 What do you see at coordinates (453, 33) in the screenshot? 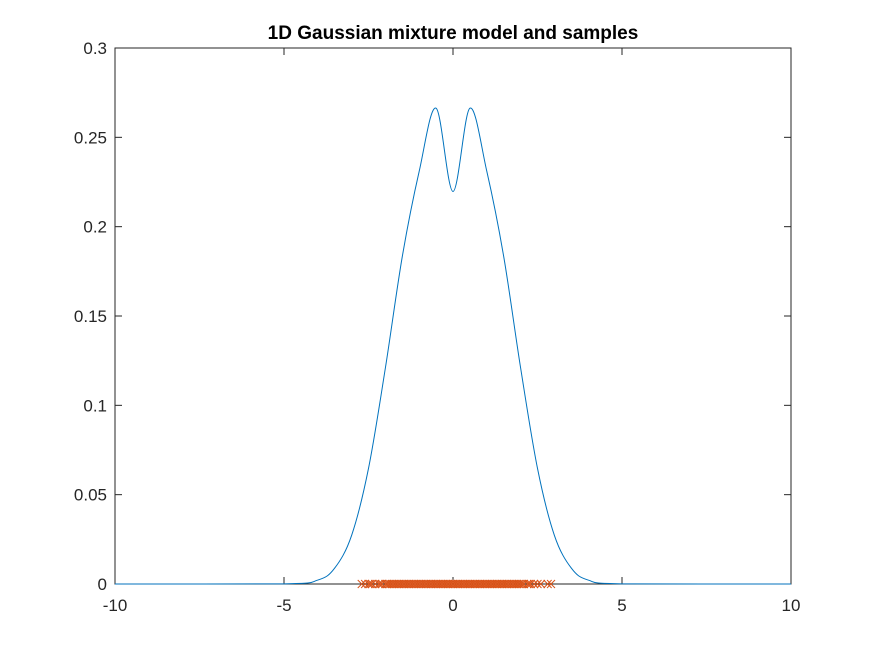
I see `chart-title: 1D Gaussian mixture model and samples` at bounding box center [453, 33].